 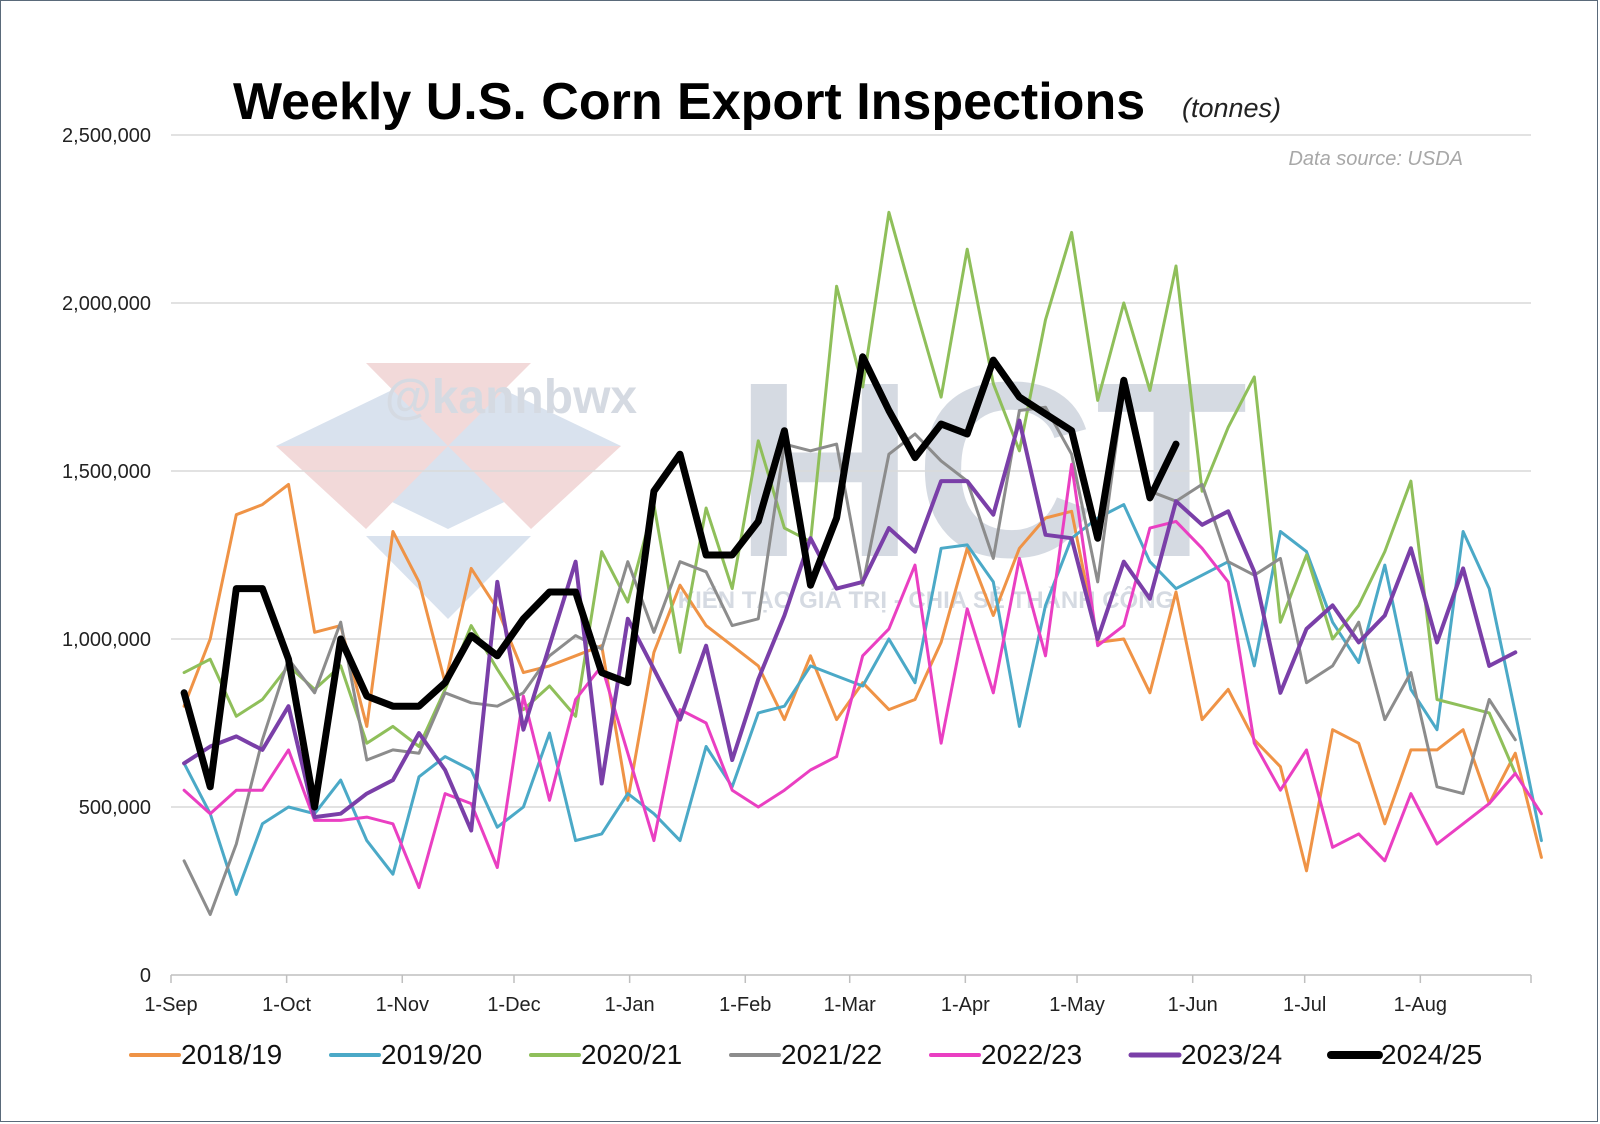 I want to click on chart-title: Weekly U.S. Corn Export Inspections, so click(x=689, y=102).